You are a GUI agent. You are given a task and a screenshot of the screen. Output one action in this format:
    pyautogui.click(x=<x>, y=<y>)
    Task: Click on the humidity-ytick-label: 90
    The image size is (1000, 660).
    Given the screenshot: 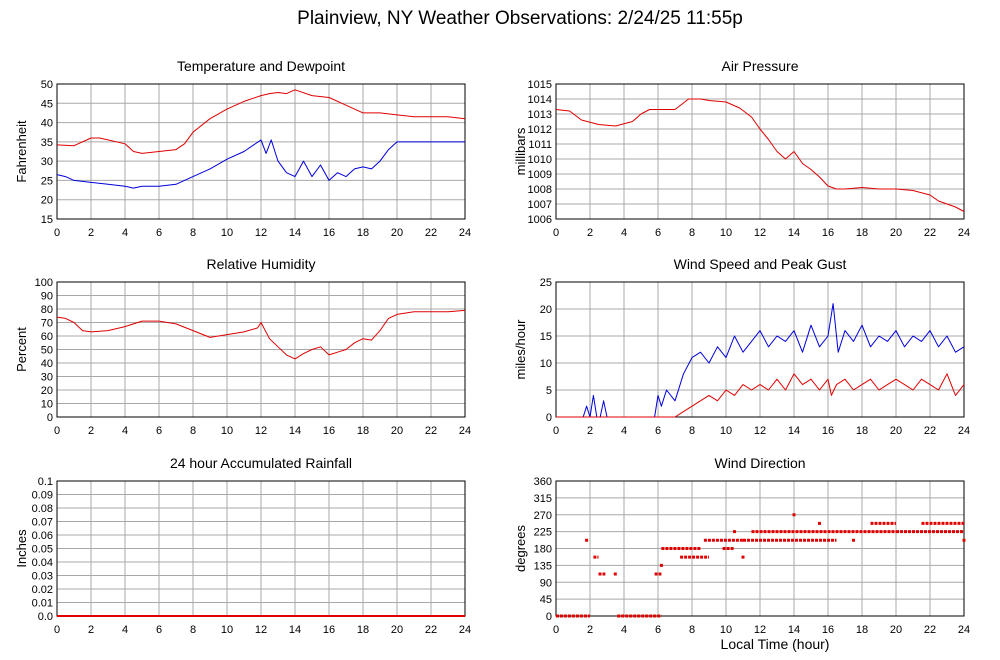 What is the action you would take?
    pyautogui.click(x=47, y=297)
    